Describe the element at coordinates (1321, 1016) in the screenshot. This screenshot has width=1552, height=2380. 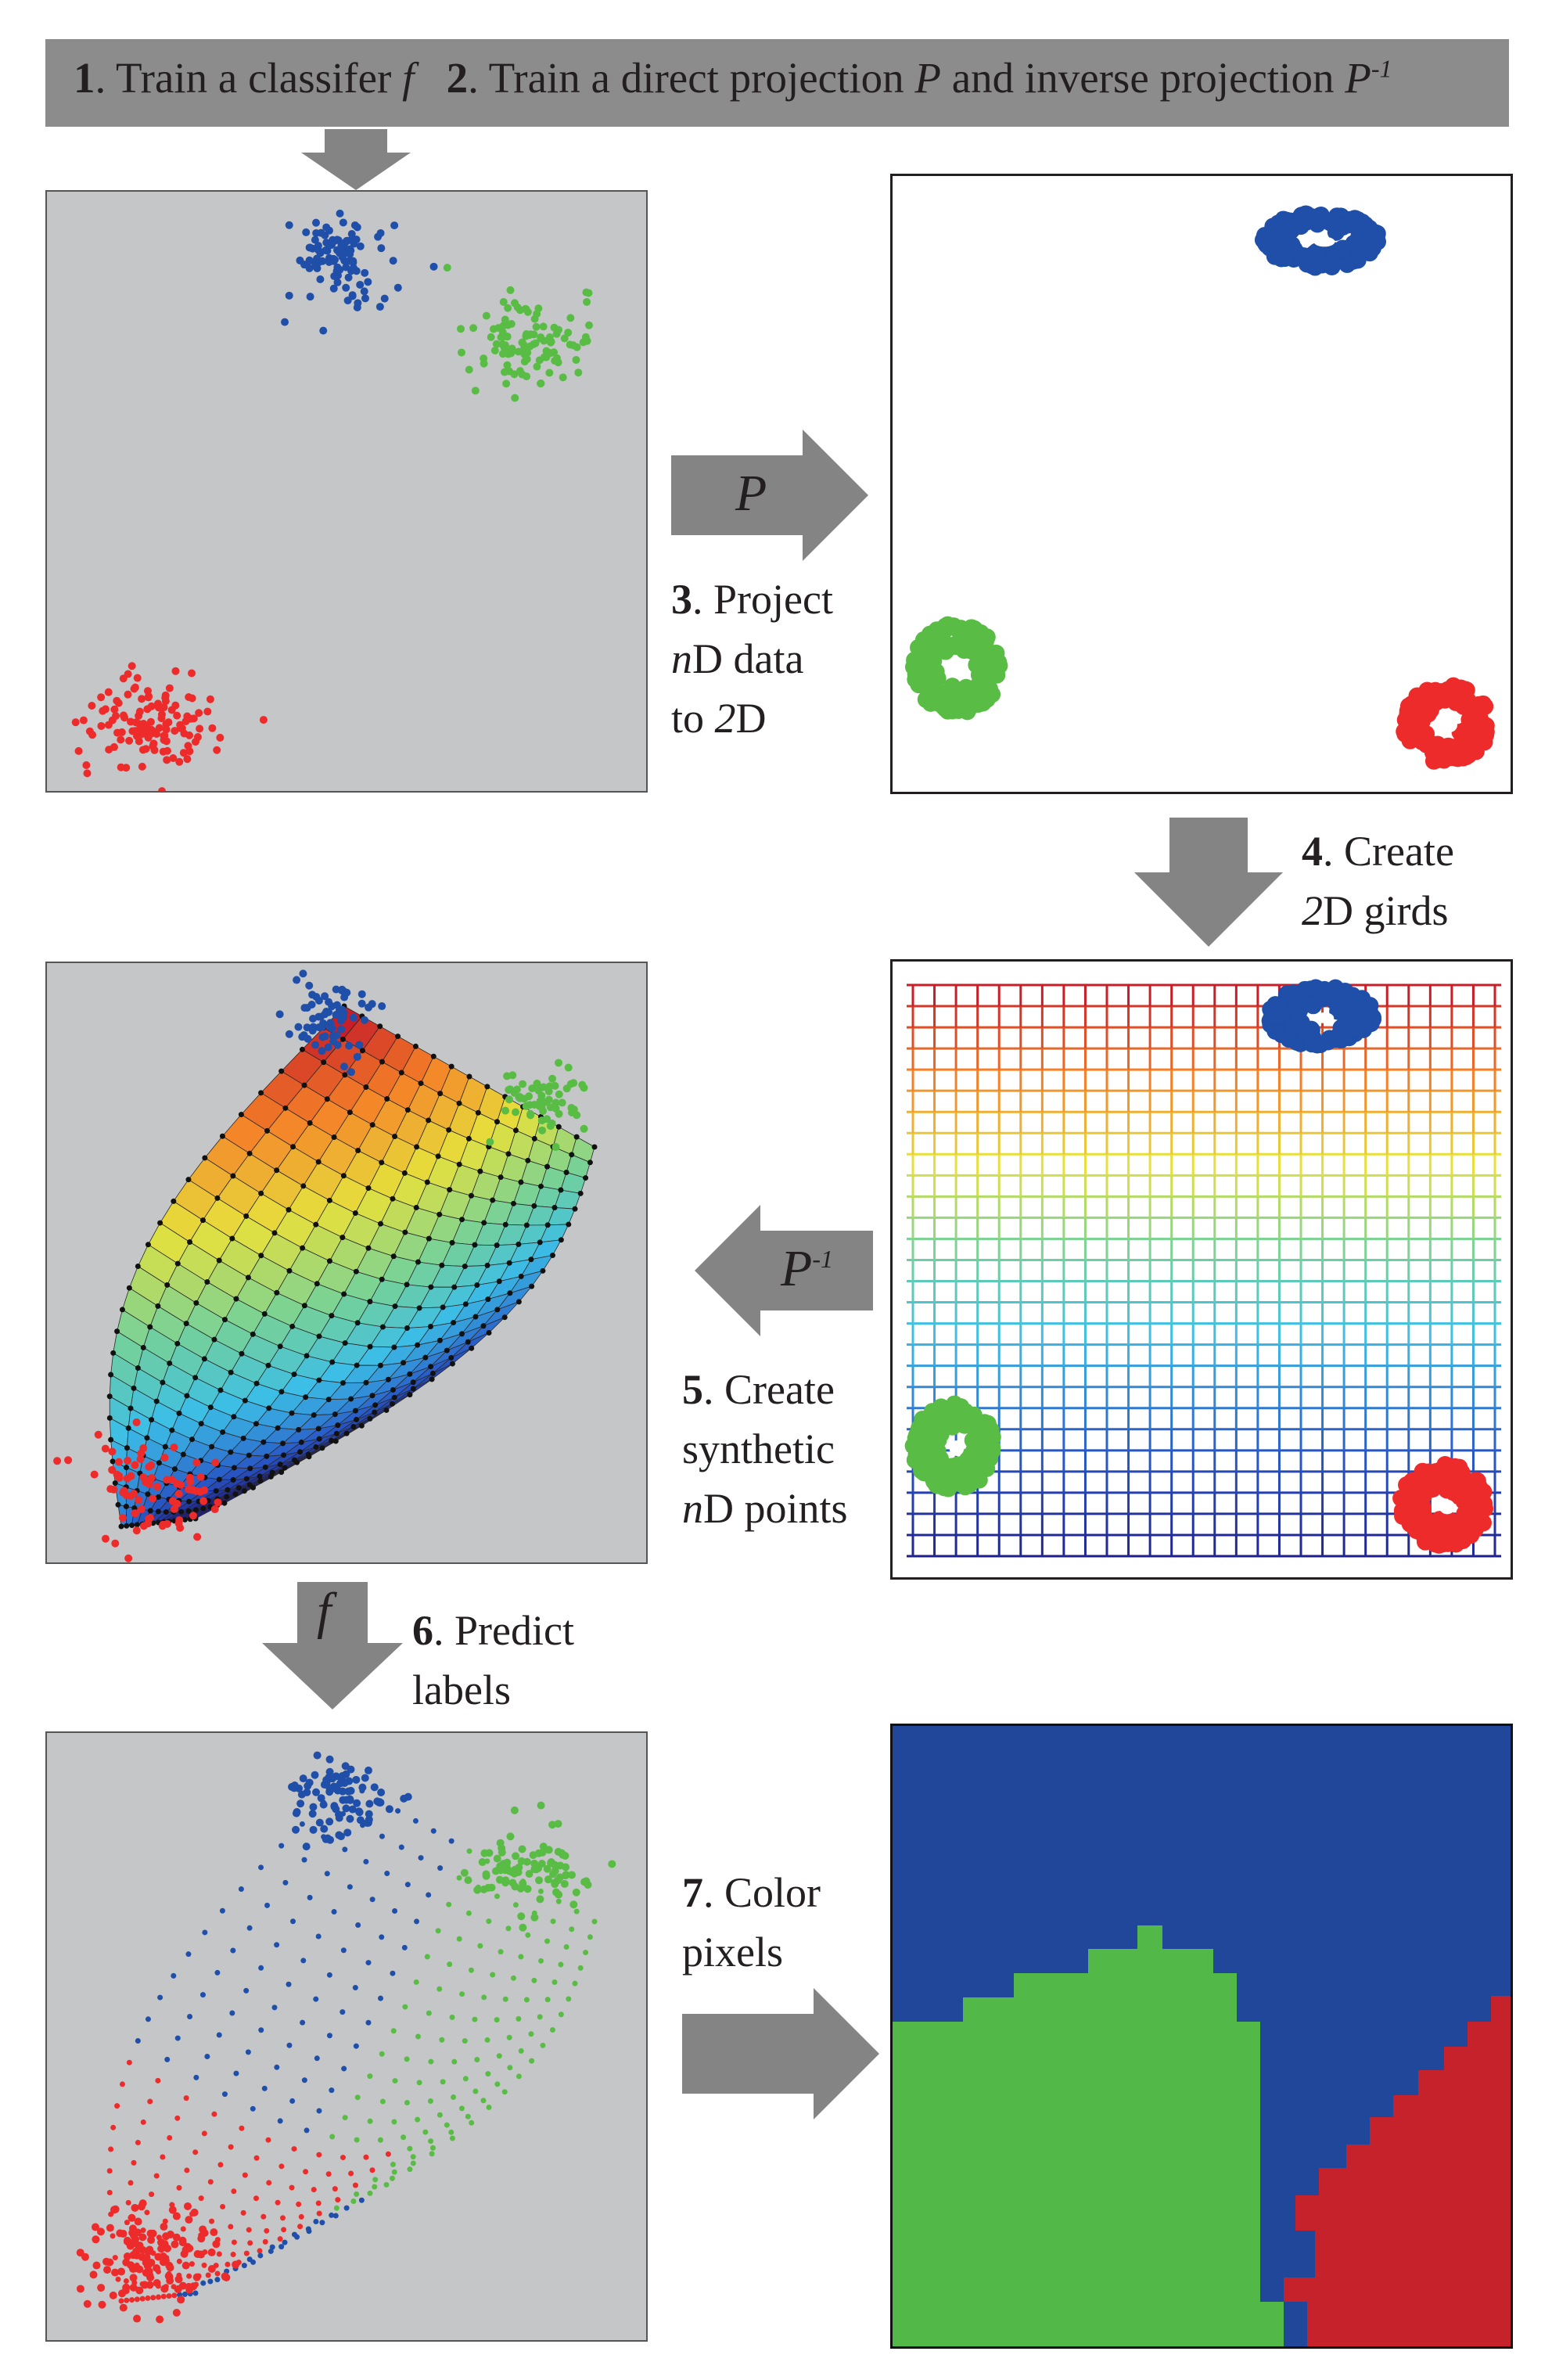
I see `blue-grid-cluster` at that location.